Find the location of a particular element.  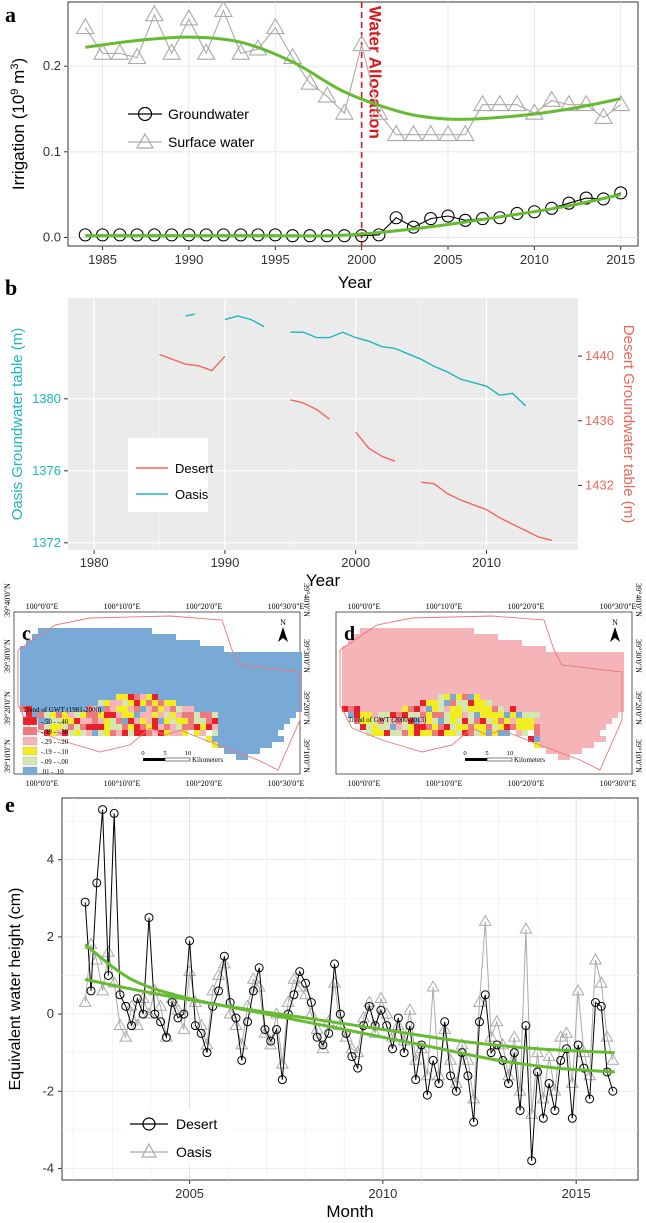

panel-a-legend: Groundwater Surface water is located at coordinates (191, 128).